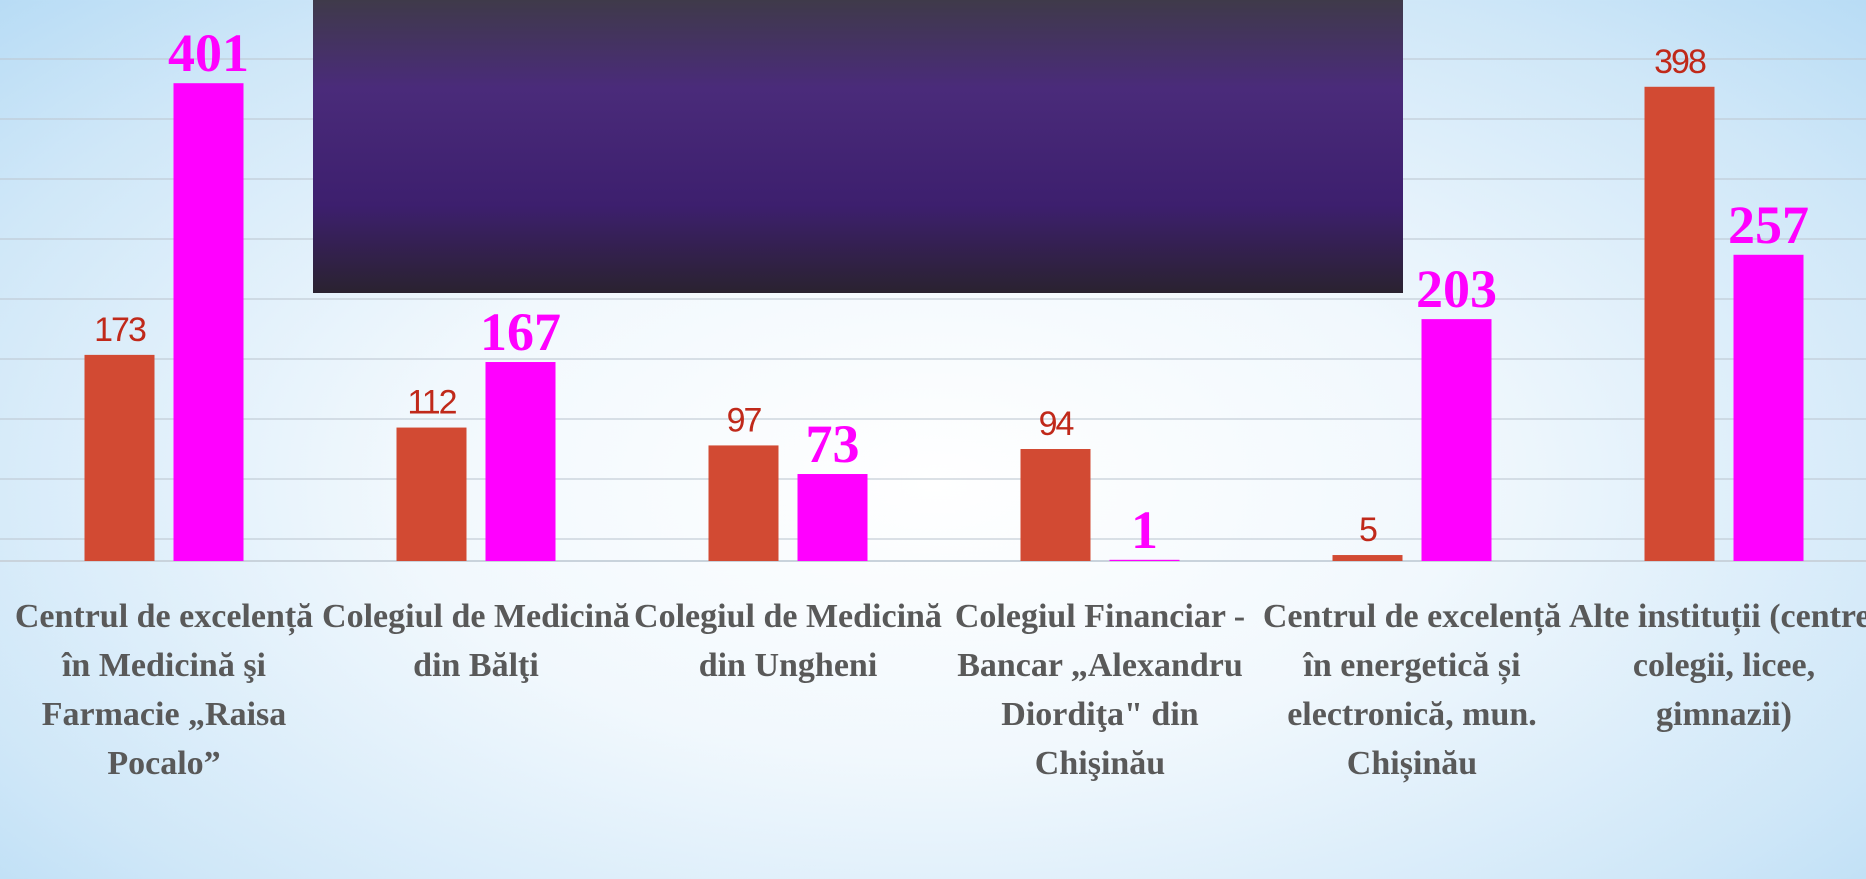 This screenshot has height=879, width=1866. What do you see at coordinates (1456, 289) in the screenshot?
I see `data-label: 203` at bounding box center [1456, 289].